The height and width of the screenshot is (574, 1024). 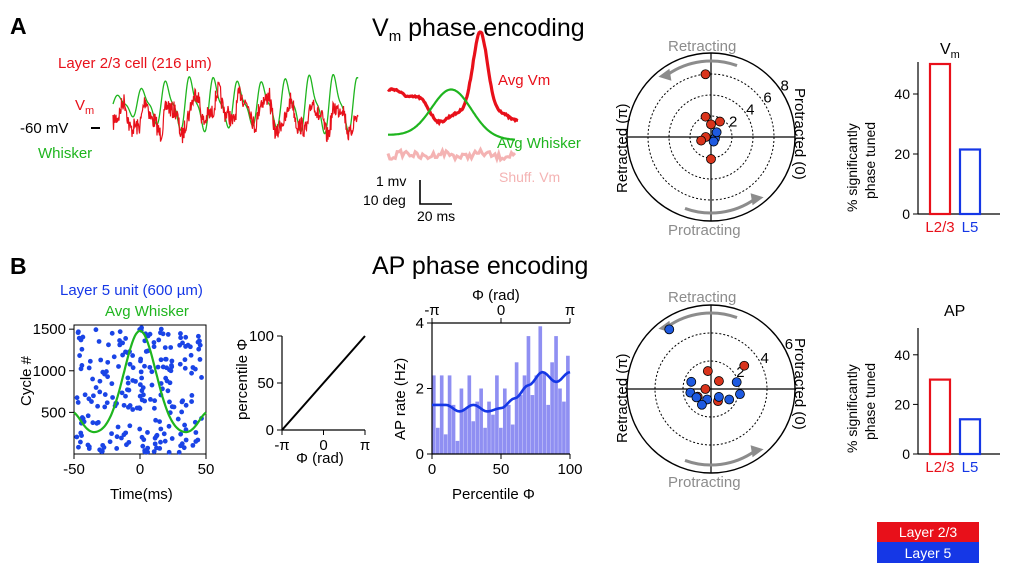 I want to click on vm-trace, so click(x=235, y=112).